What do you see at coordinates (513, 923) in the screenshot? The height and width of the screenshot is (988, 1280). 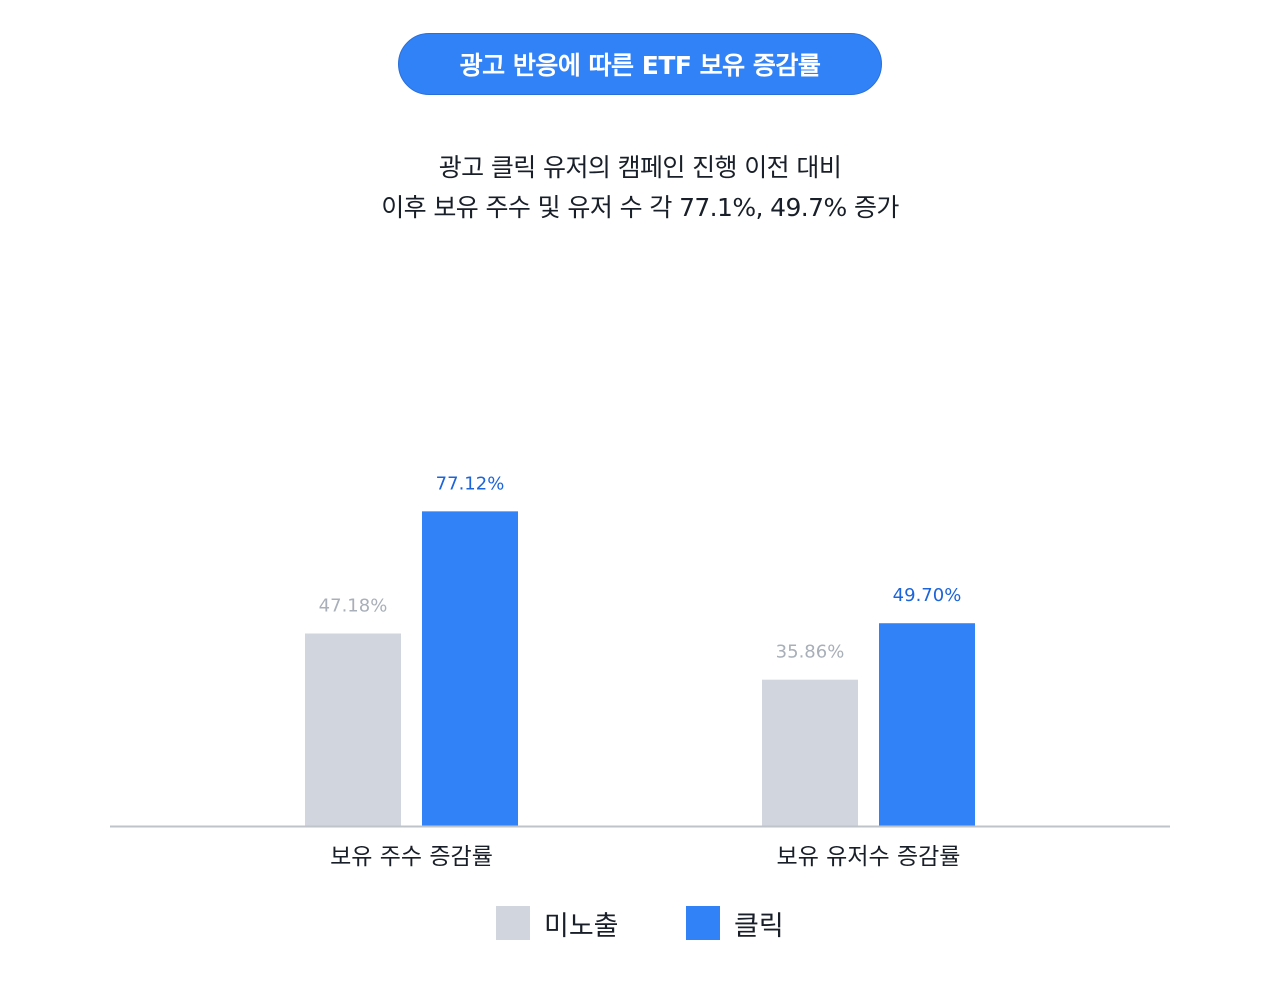 I see `legend-swatch-unexposed` at bounding box center [513, 923].